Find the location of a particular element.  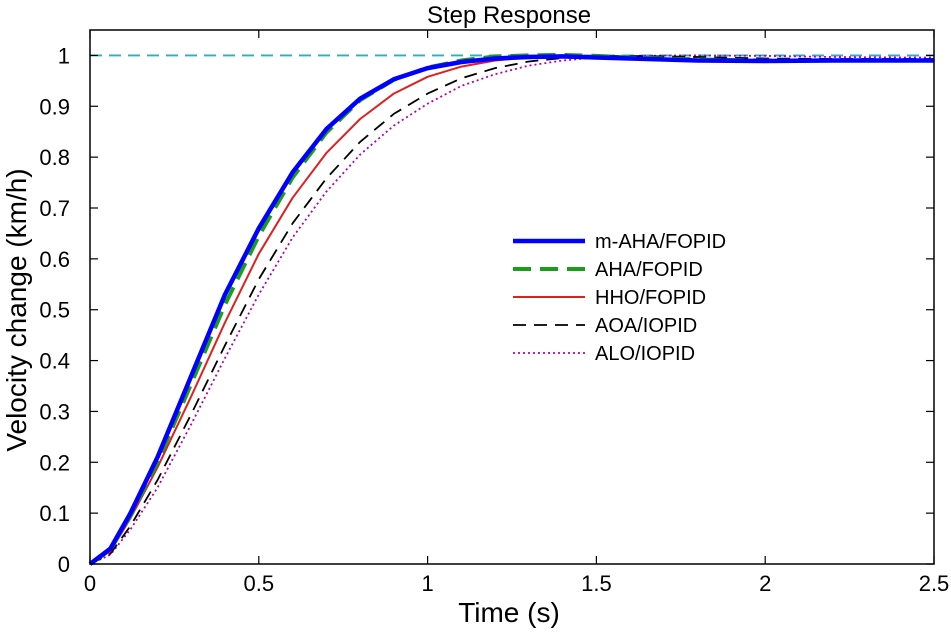

y-tick-label: 1 is located at coordinates (64, 55).